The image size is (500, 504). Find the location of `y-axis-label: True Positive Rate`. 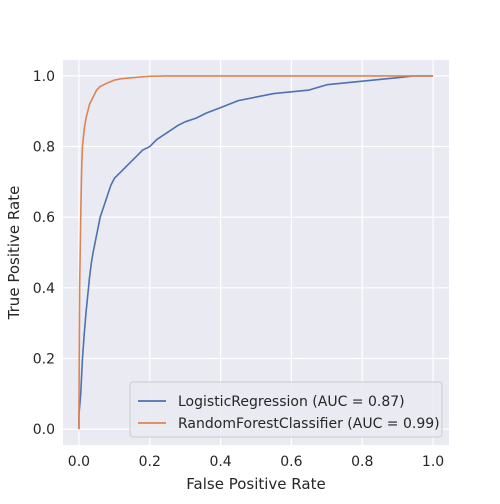

y-axis-label: True Positive Rate is located at coordinates (14, 253).